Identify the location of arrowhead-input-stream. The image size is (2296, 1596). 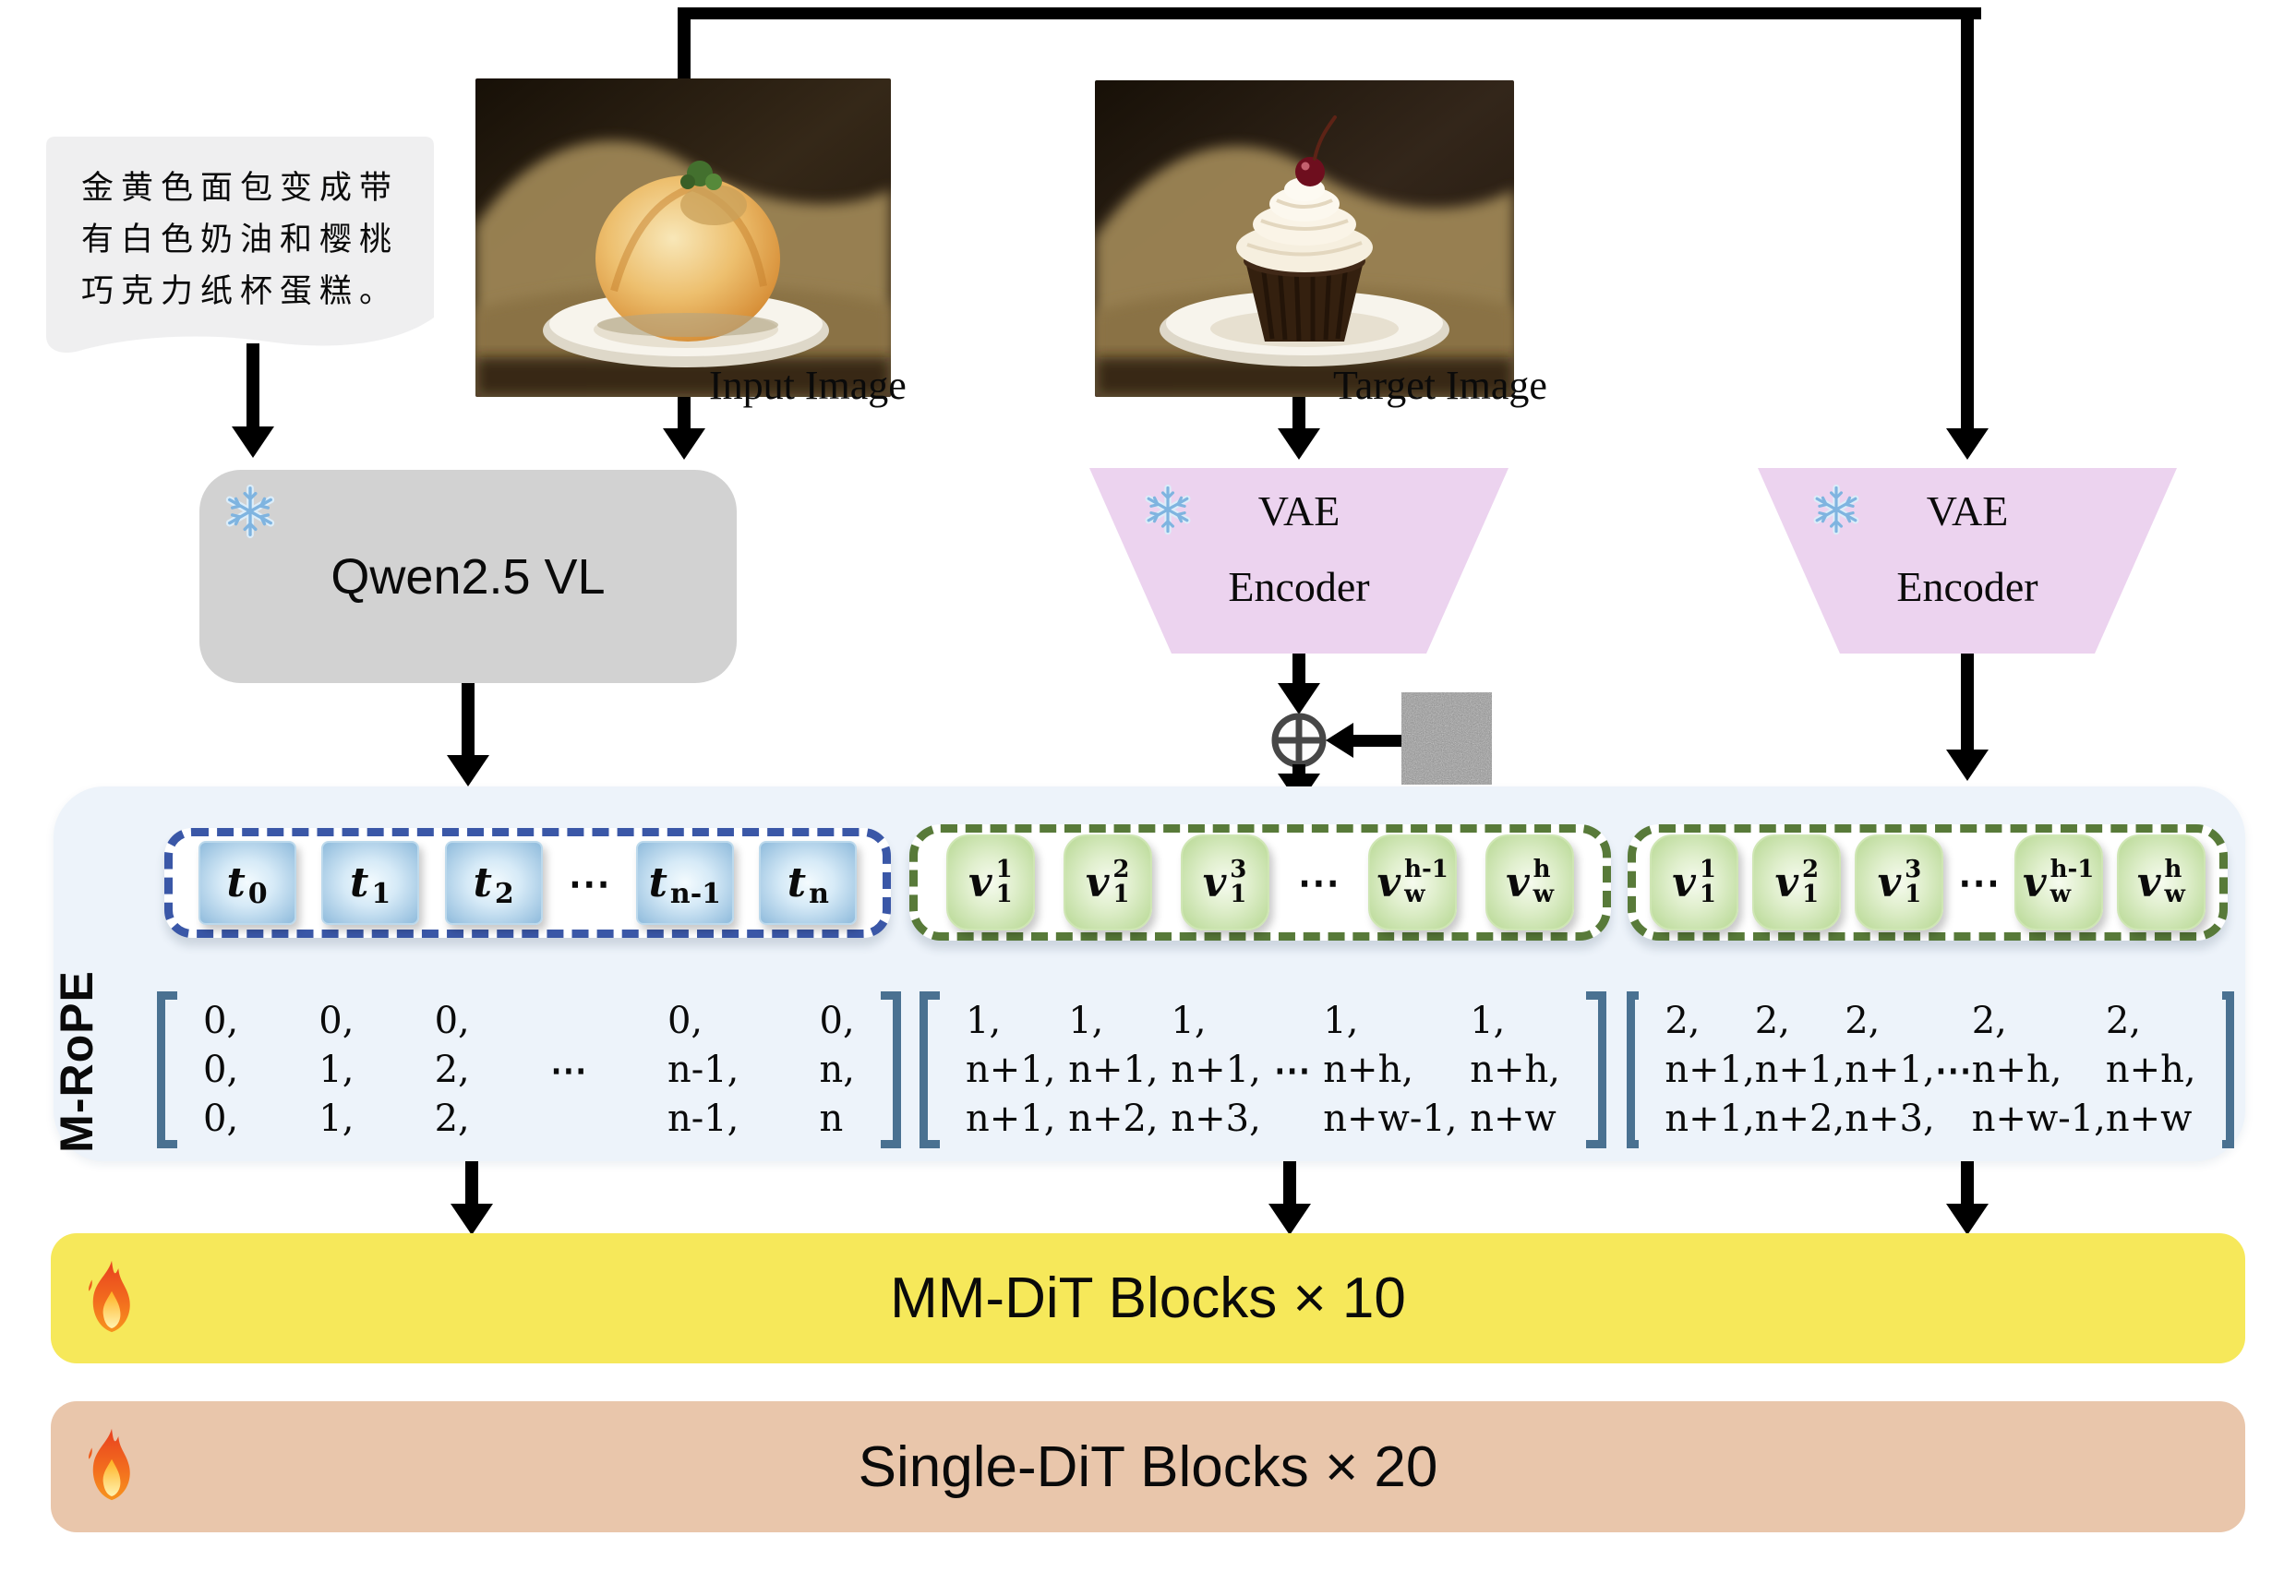
(1967, 1219).